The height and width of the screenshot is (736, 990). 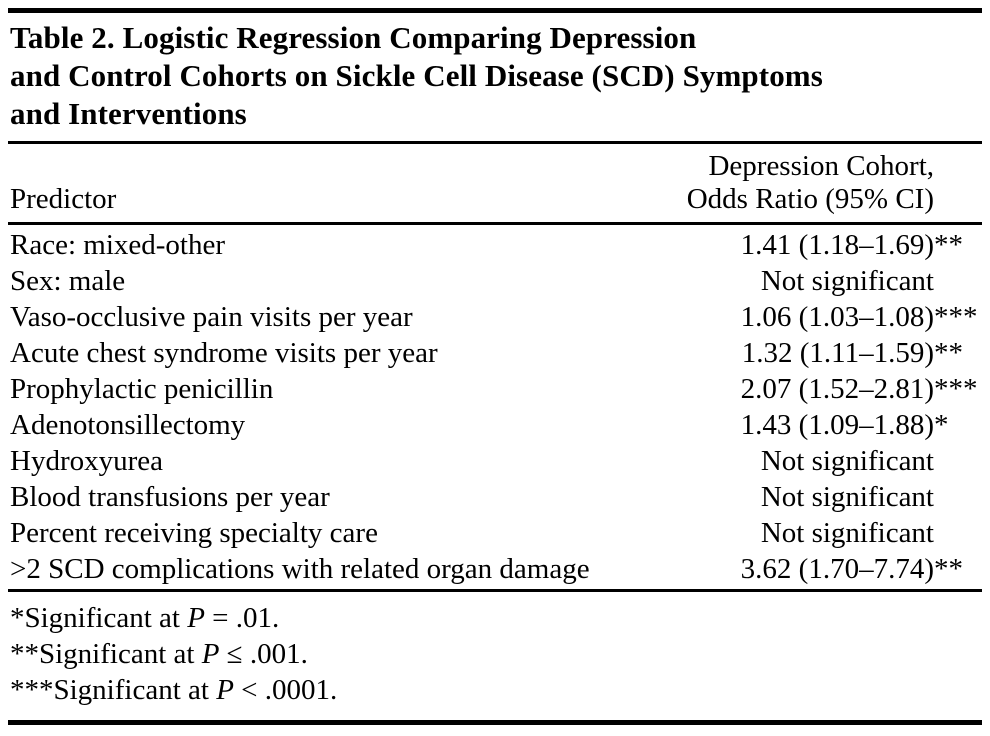 I want to click on odds-ratio-cell: 3.62 (1.70–7.74)**, so click(x=851, y=569).